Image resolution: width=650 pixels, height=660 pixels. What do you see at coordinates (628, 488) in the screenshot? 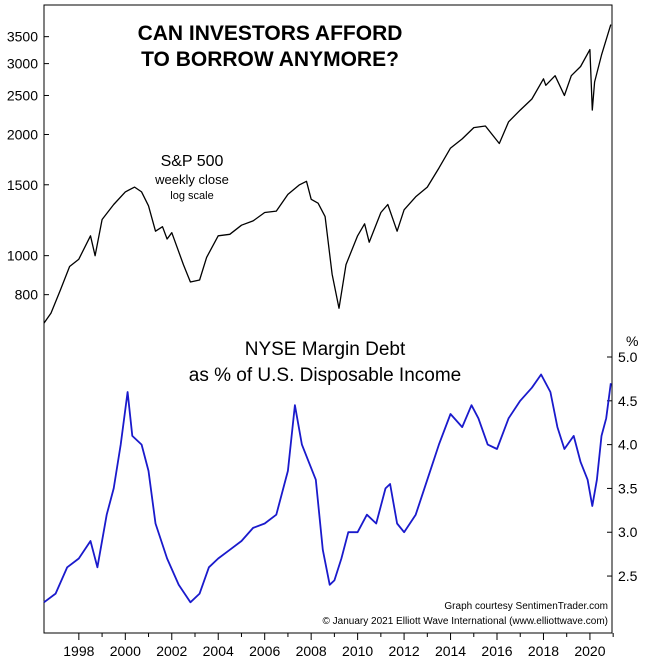
I see `margin-debt-y-tick-label: 3.5` at bounding box center [628, 488].